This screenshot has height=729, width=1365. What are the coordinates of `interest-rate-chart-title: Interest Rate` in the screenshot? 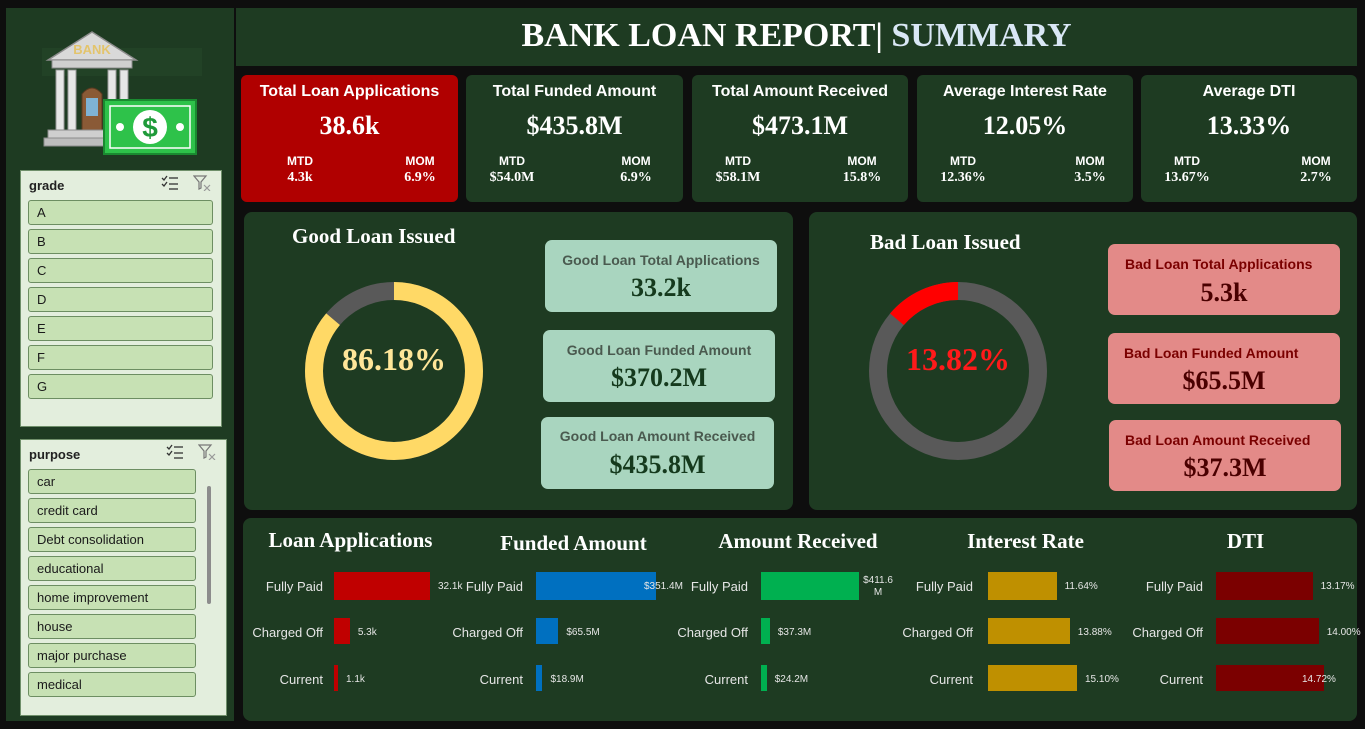 It's located at (1025, 541).